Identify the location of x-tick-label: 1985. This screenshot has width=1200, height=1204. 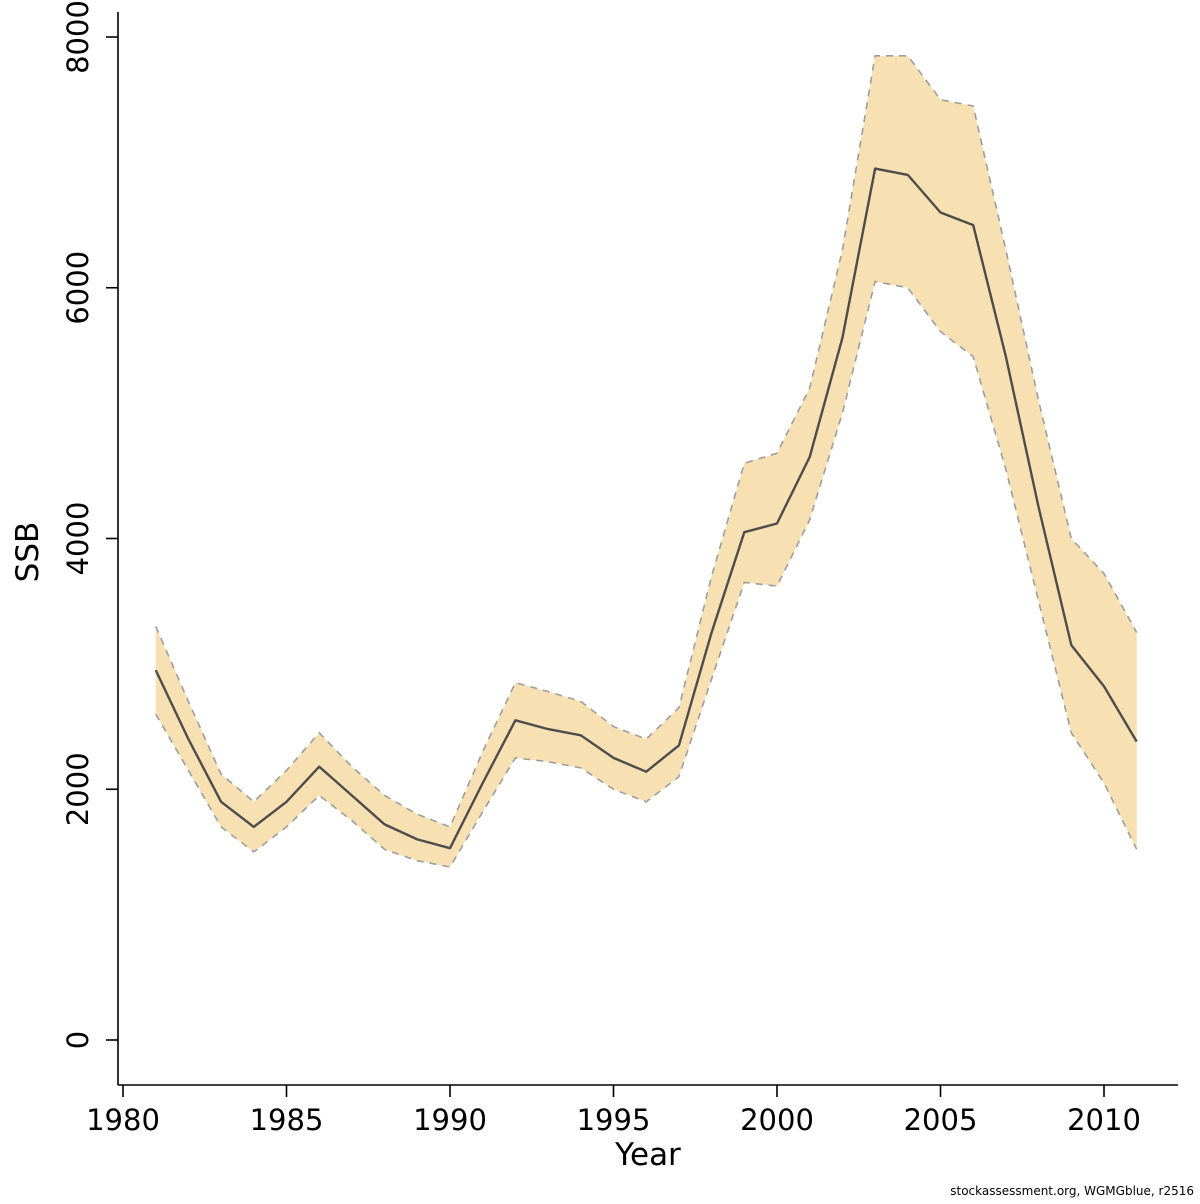
(287, 1120).